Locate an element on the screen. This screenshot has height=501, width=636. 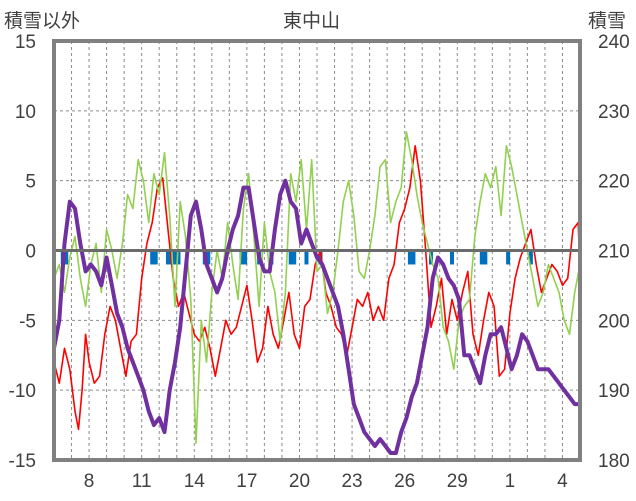
chart-title: 東中山 is located at coordinates (312, 21).